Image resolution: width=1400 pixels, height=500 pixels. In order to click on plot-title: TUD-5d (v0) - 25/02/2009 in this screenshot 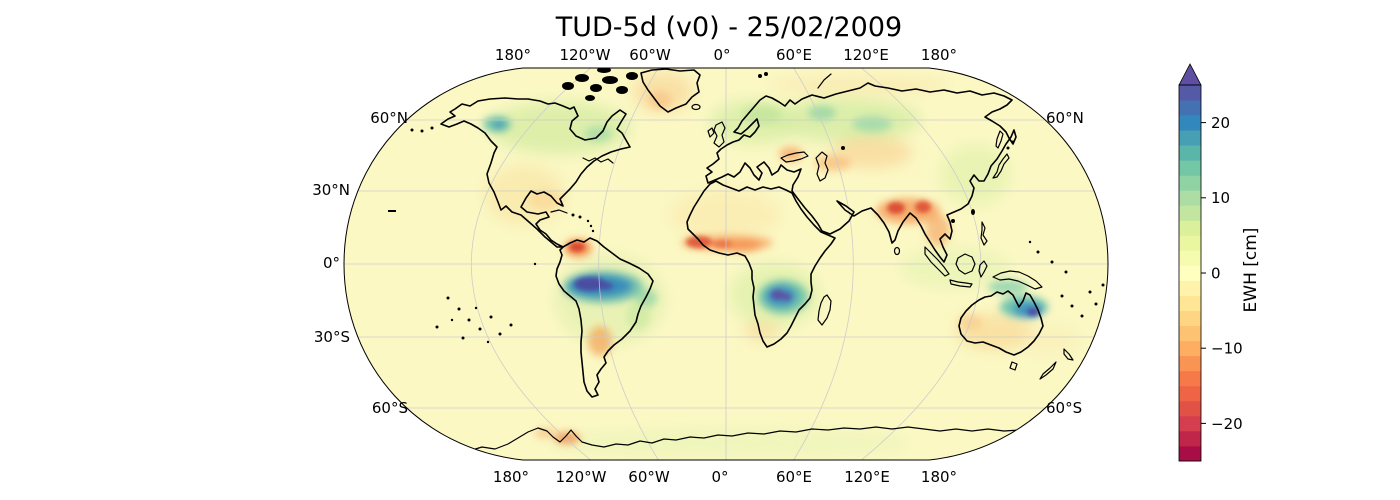, I will do `click(728, 27)`.